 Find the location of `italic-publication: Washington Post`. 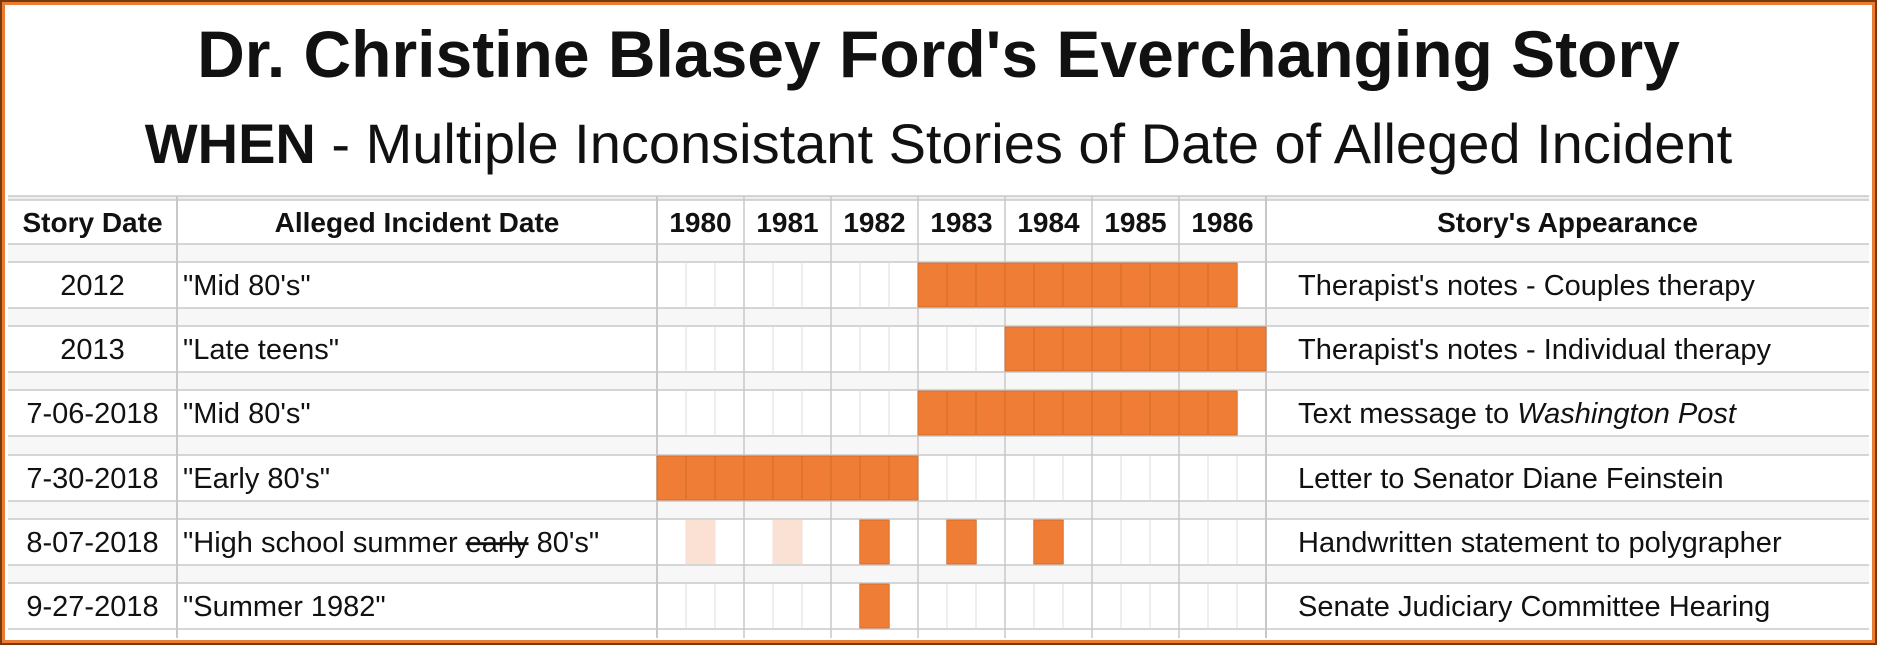

italic-publication: Washington Post is located at coordinates (1627, 414).